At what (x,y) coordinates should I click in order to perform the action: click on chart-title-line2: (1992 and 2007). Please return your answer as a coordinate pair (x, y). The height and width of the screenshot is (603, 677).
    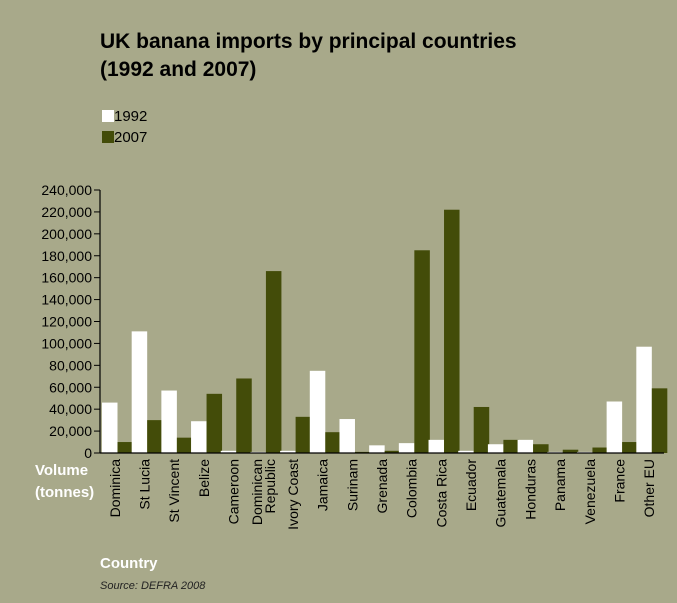
    Looking at the image, I should click on (178, 69).